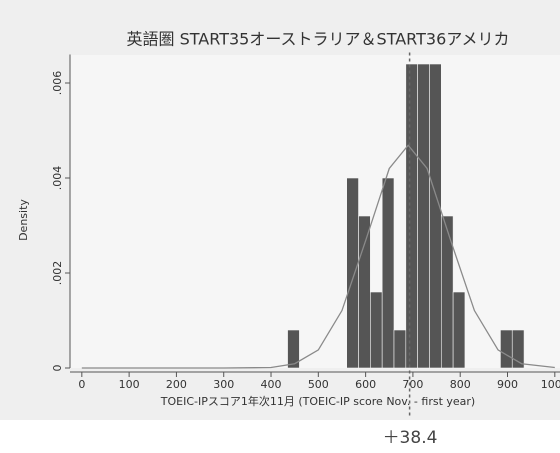 This screenshot has height=453, width=560. What do you see at coordinates (57, 273) in the screenshot?
I see `y-tick-label: .002` at bounding box center [57, 273].